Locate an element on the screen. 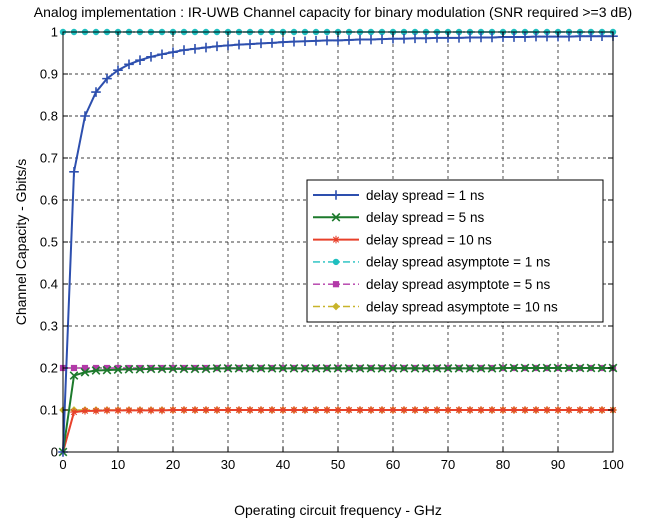  legend-label: delay spread asymptote = 1 ns is located at coordinates (458, 262).